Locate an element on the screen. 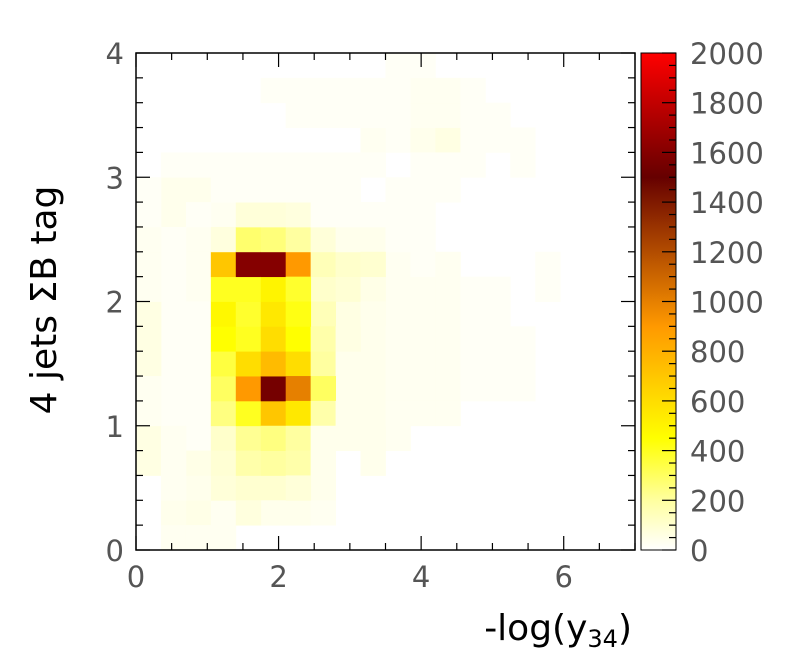  y-tick-labels: 0 1 2 3 4 is located at coordinates (115, 302).